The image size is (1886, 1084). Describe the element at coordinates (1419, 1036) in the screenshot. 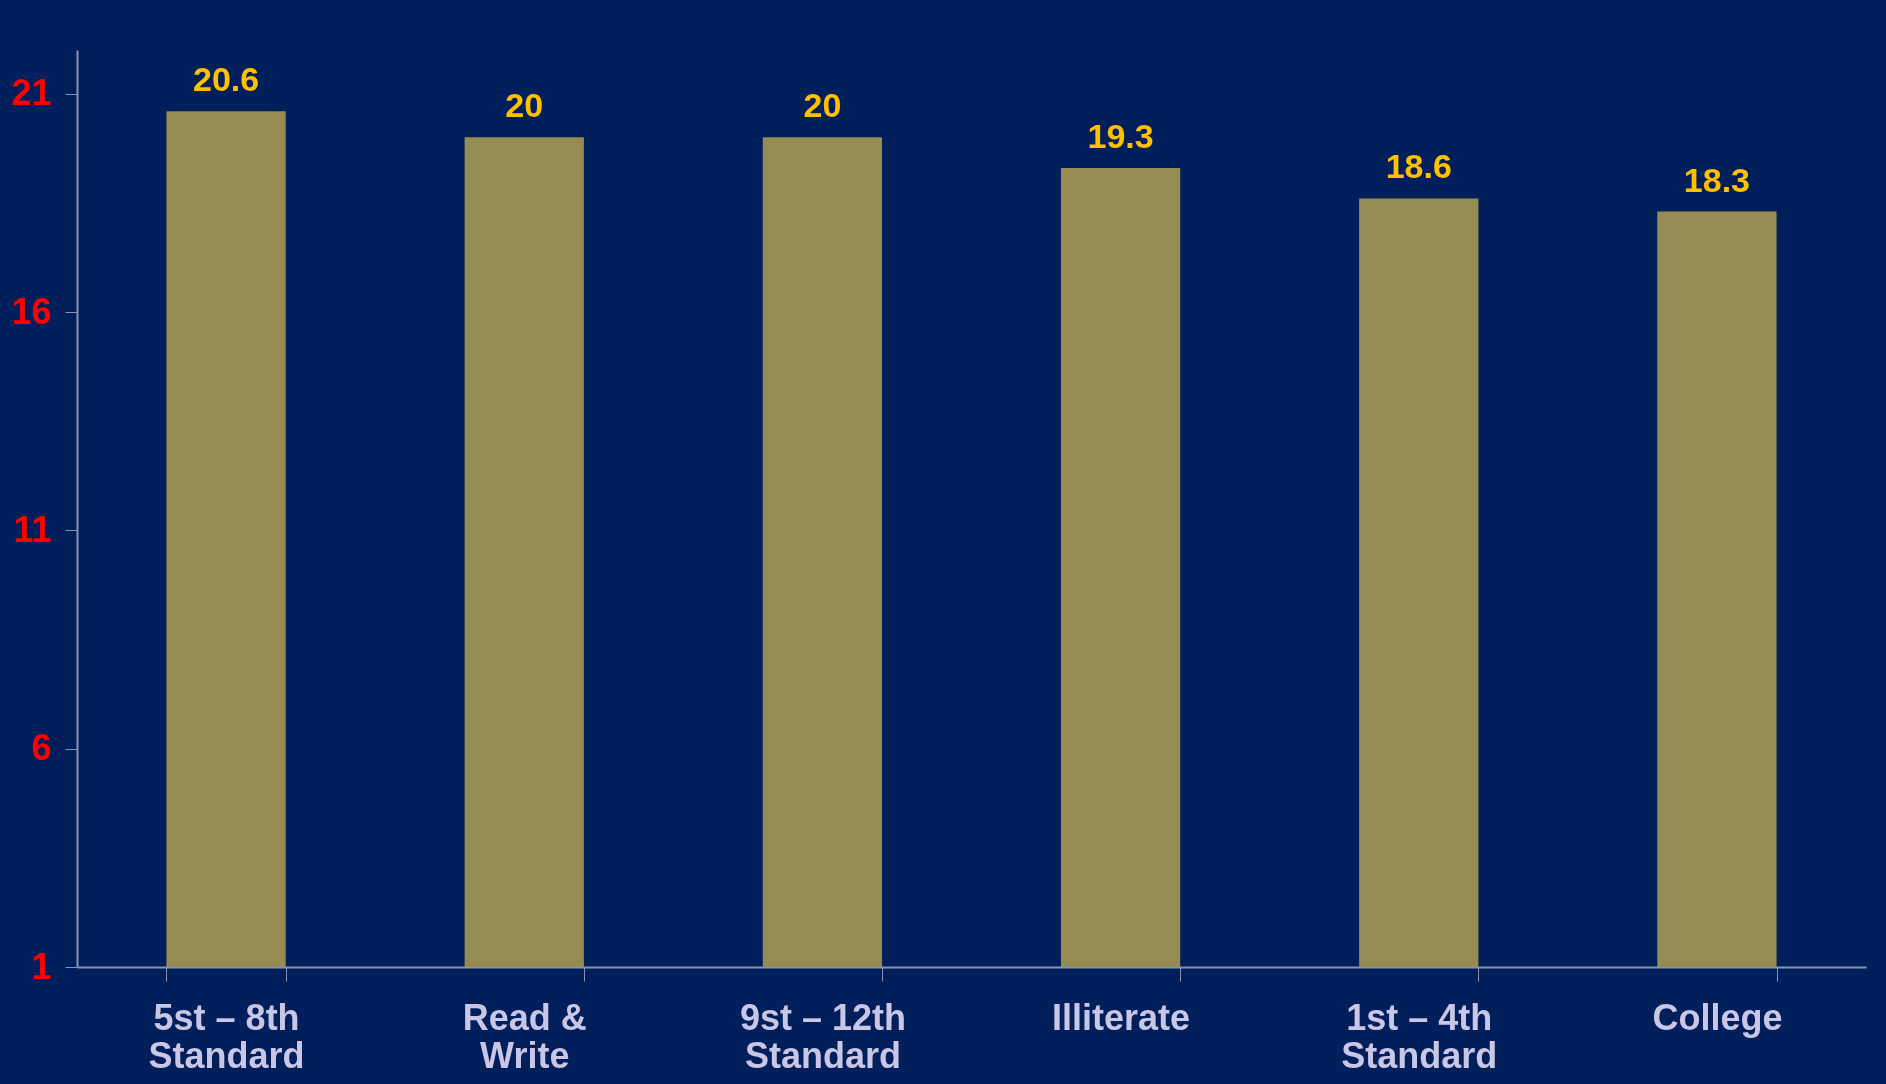

I see `x-tick-label: 1st – 4th Standard` at that location.